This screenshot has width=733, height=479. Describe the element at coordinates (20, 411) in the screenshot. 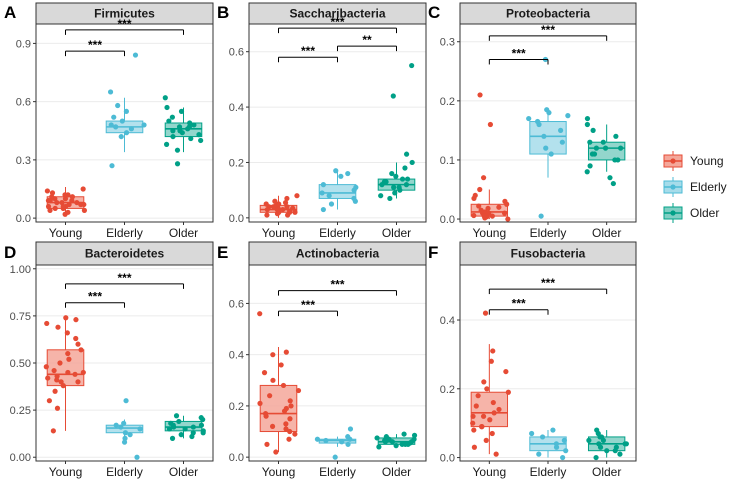

I see `y-tick-label: 0.25` at that location.